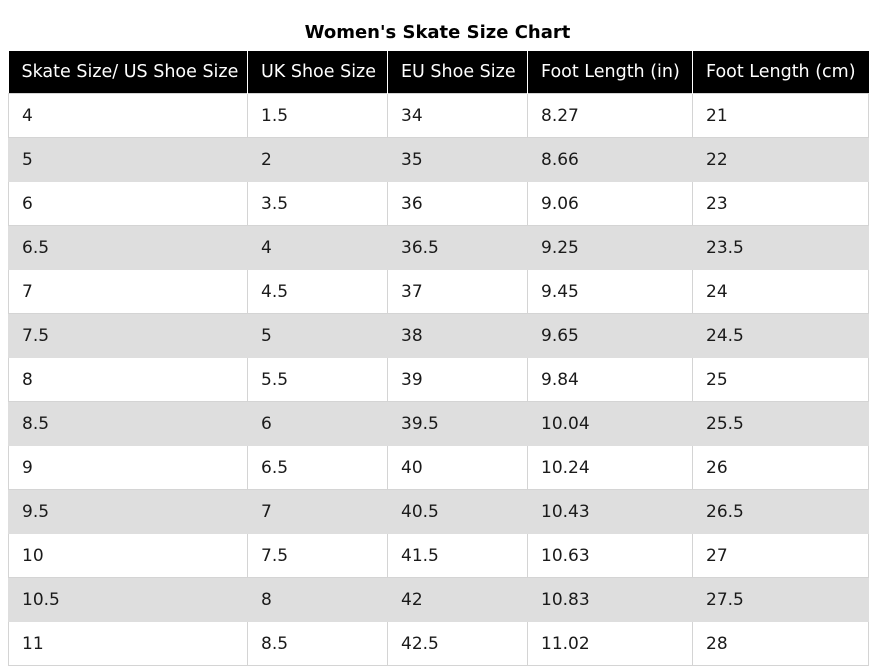 This screenshot has width=875, height=666. I want to click on cell-eu-size: 36.5, so click(457, 247).